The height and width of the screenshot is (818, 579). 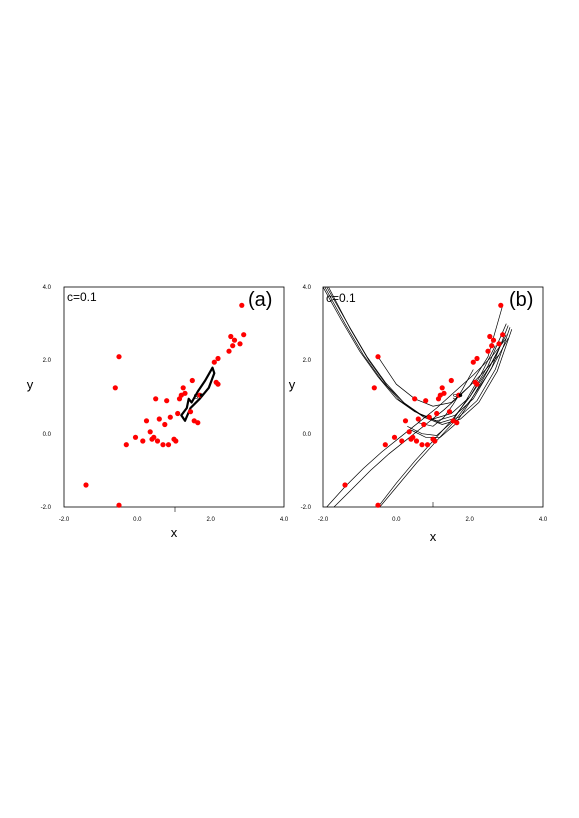 What do you see at coordinates (47, 288) in the screenshot?
I see `y-tick-label-a-3: 4.0` at bounding box center [47, 288].